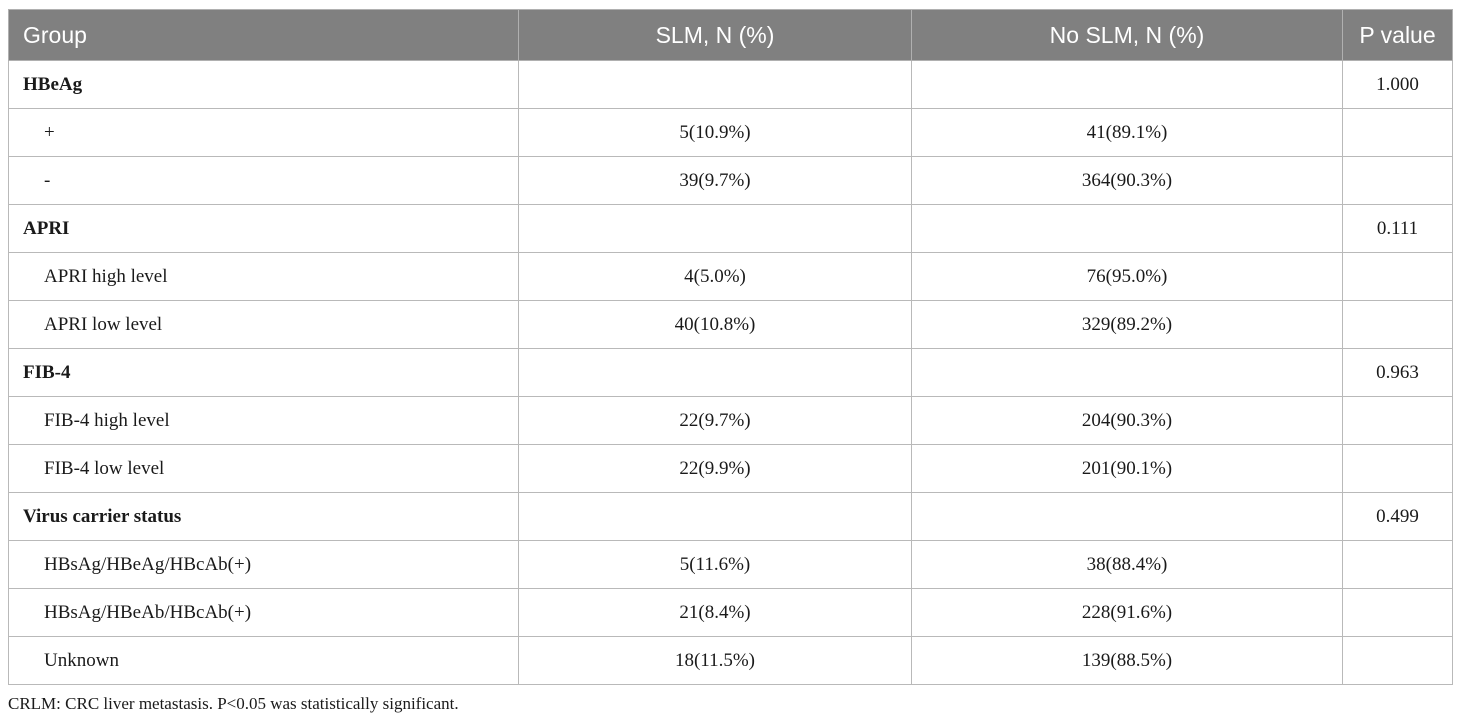  I want to click on p-value: 0.499, so click(1397, 516).